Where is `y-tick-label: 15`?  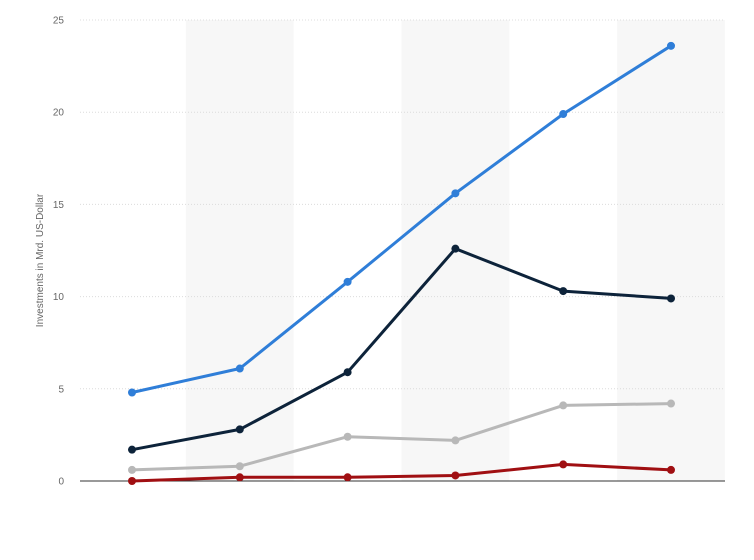
y-tick-label: 15 is located at coordinates (59, 205).